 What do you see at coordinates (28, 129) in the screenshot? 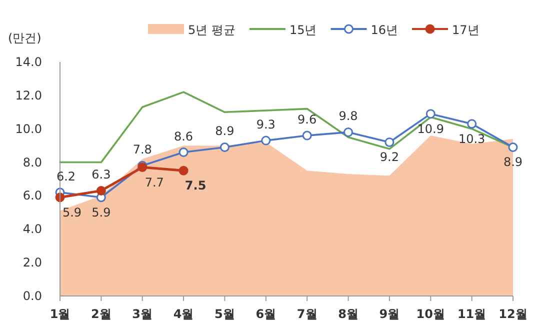
I see `ytick: 10.0` at bounding box center [28, 129].